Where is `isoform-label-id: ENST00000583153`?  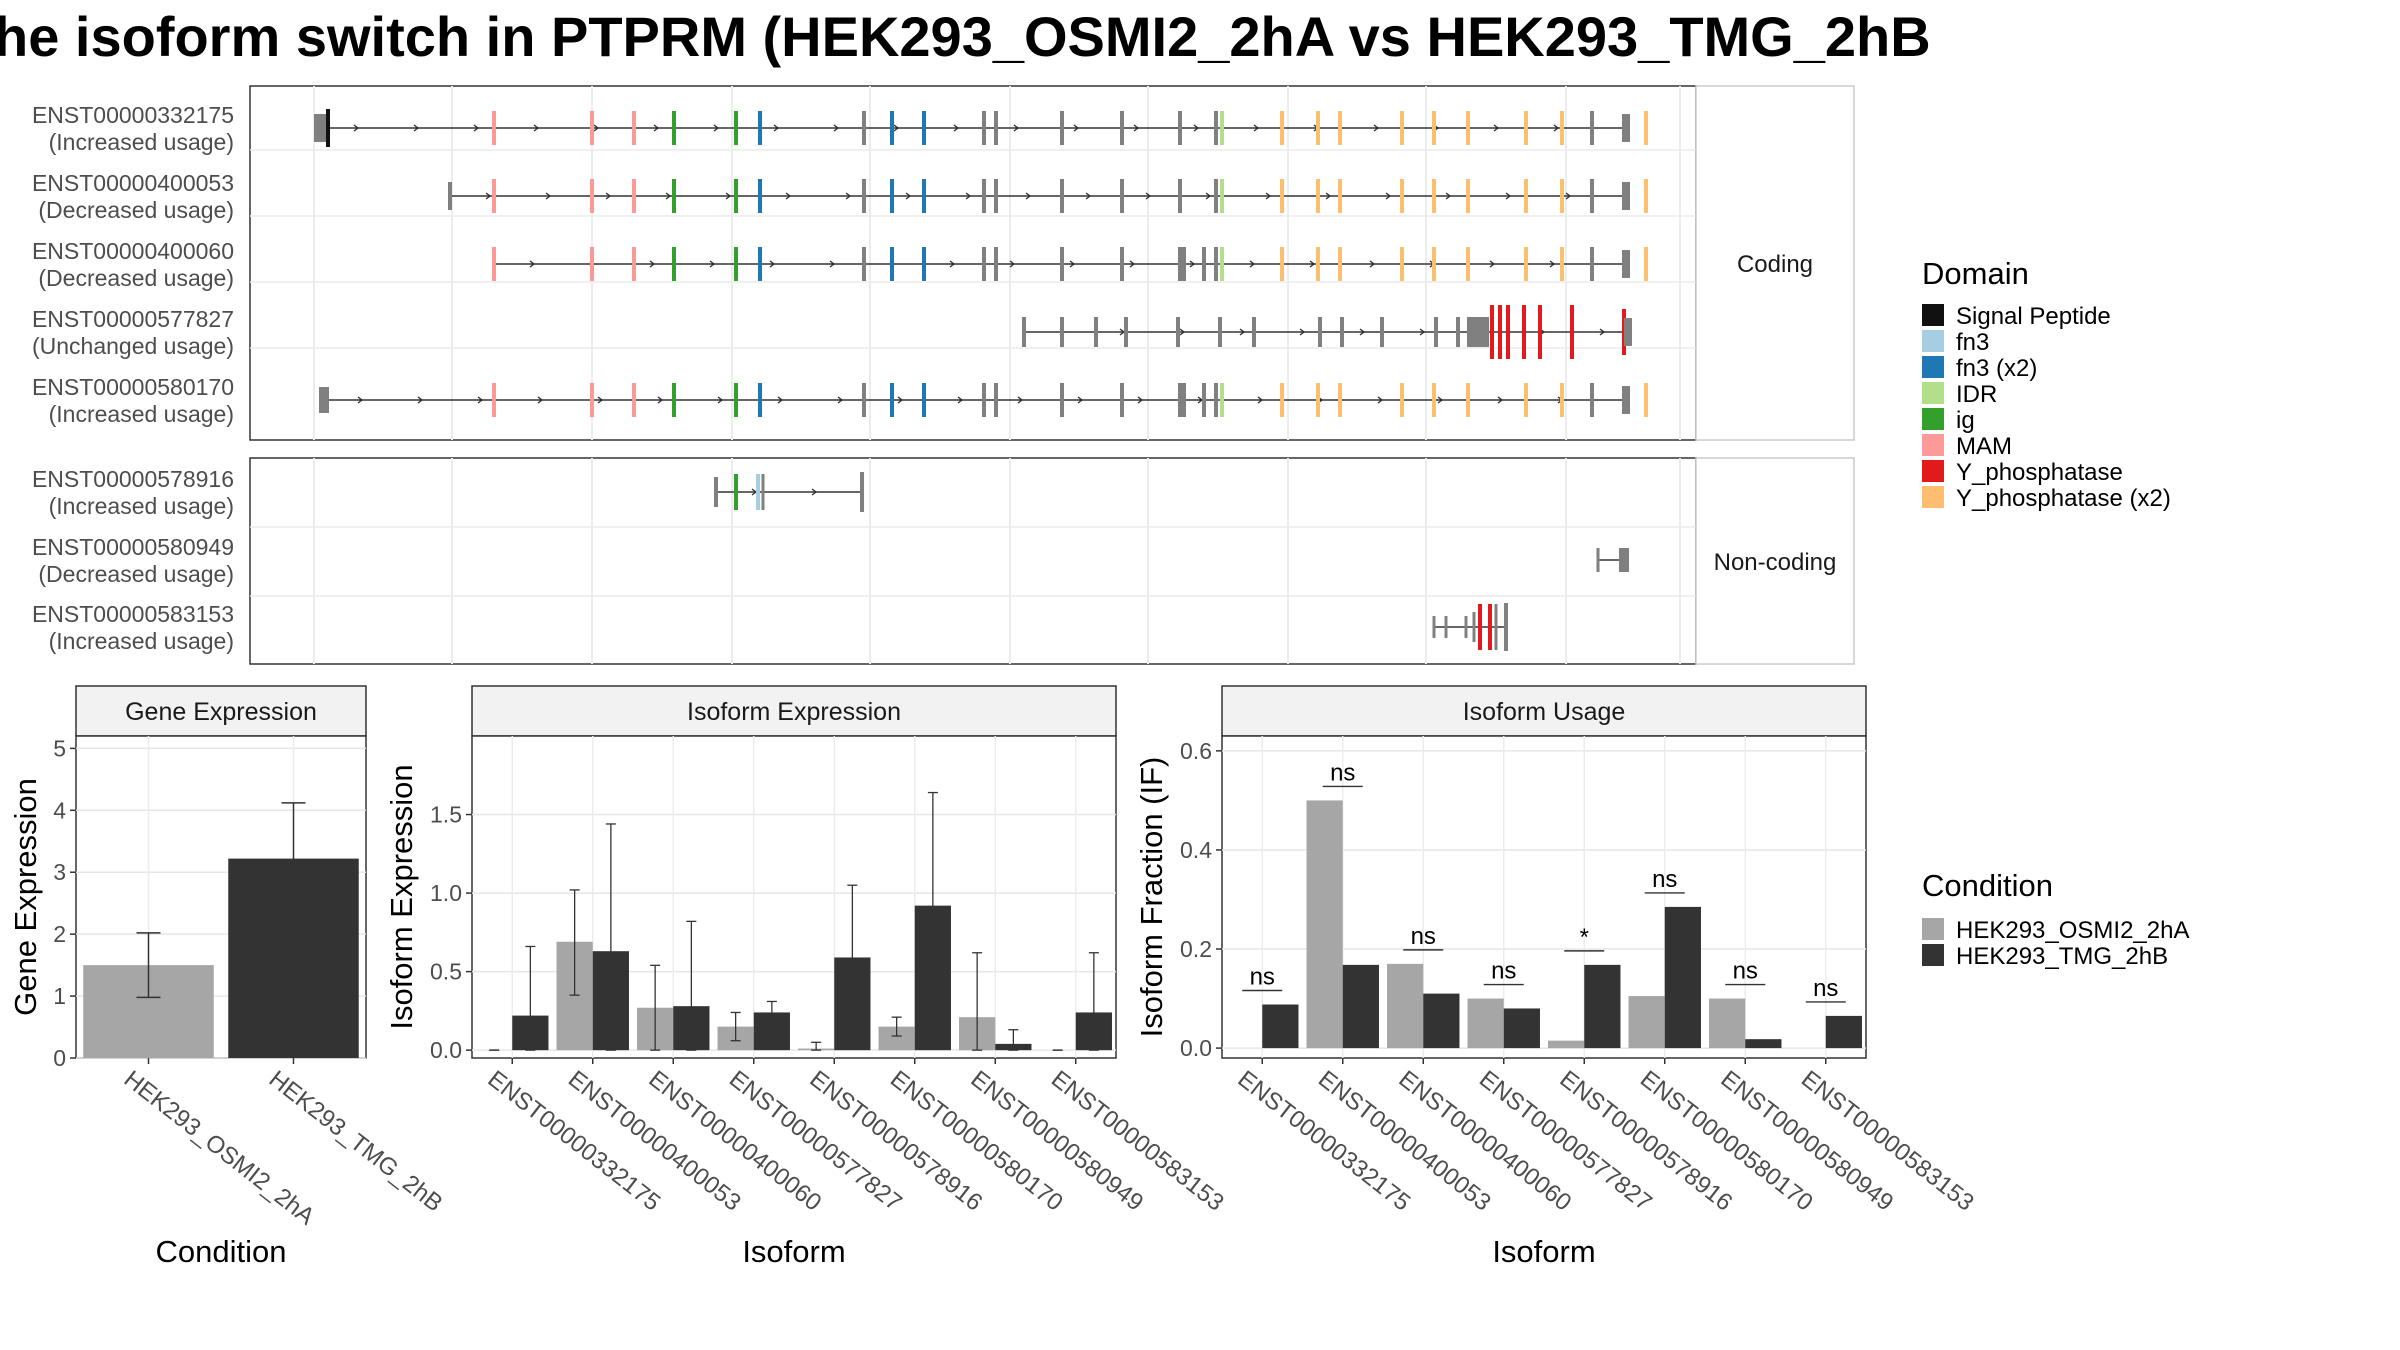
isoform-label-id: ENST00000583153 is located at coordinates (133, 614).